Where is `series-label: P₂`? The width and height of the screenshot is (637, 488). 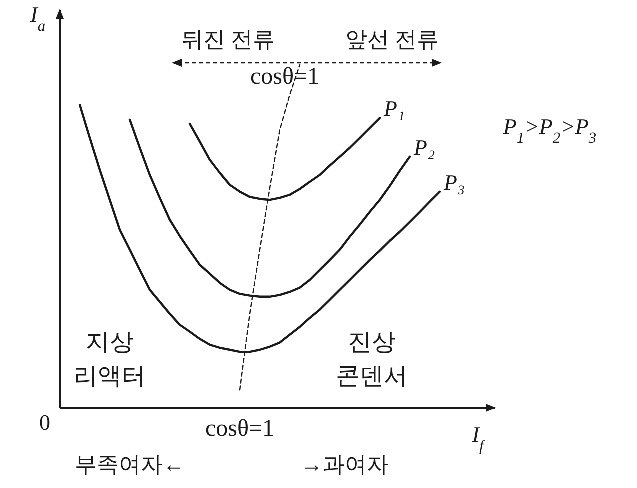 series-label: P₂ is located at coordinates (424, 147).